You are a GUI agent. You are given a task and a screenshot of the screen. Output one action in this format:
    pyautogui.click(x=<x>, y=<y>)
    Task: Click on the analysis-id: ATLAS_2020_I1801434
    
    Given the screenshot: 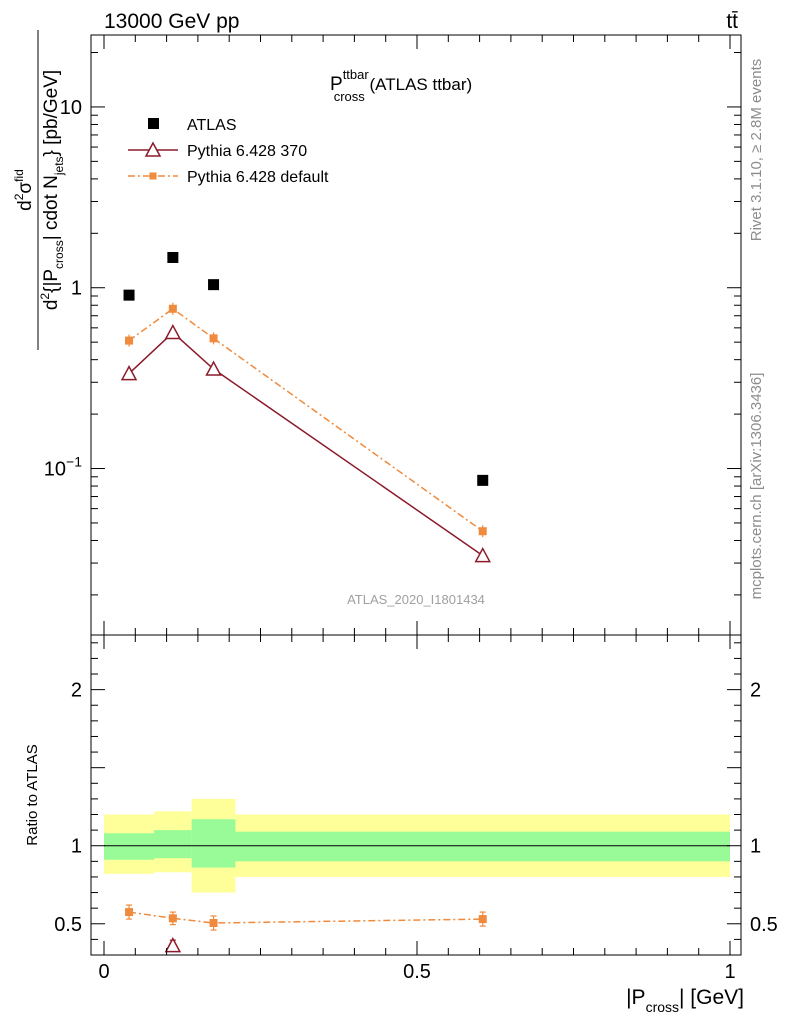 What is the action you would take?
    pyautogui.click(x=416, y=599)
    